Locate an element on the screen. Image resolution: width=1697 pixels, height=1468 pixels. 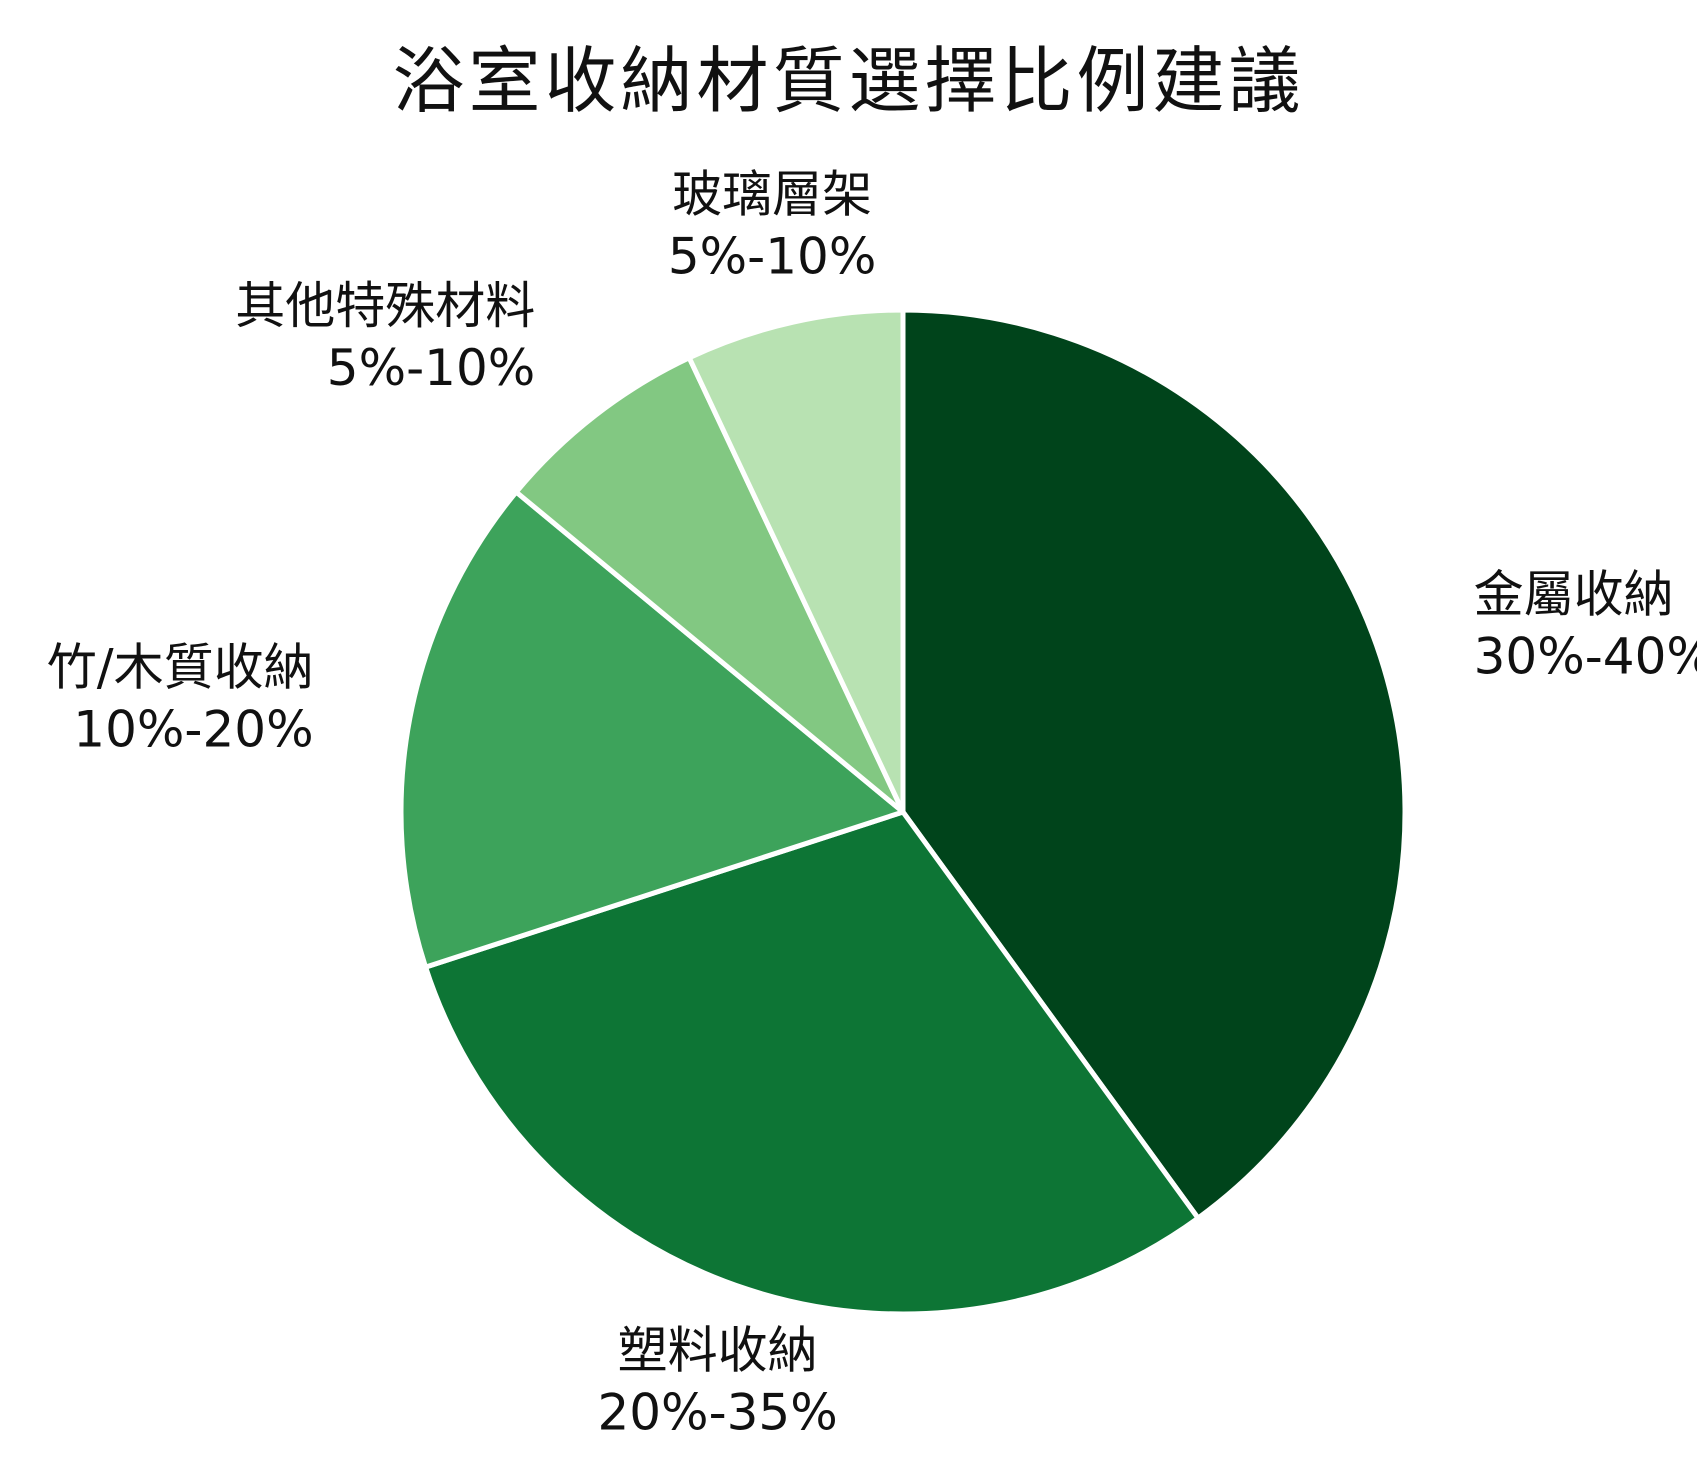
slice-label-name: 竹/木質收納 is located at coordinates (180, 668).